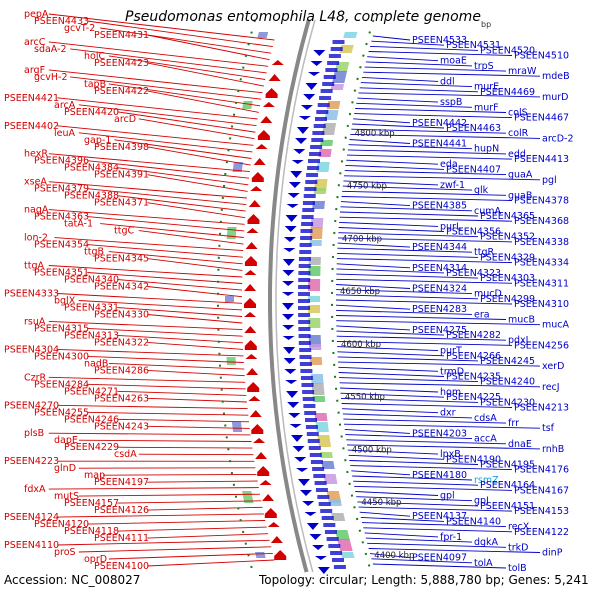  What do you see at coordinates (61, 356) in the screenshot?
I see `gene-label-reverse: PSEEN4300` at bounding box center [61, 356].